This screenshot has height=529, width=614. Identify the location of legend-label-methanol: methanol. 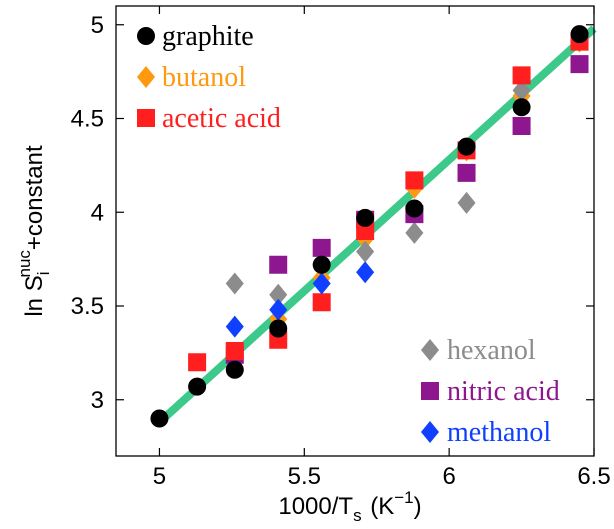
(499, 432).